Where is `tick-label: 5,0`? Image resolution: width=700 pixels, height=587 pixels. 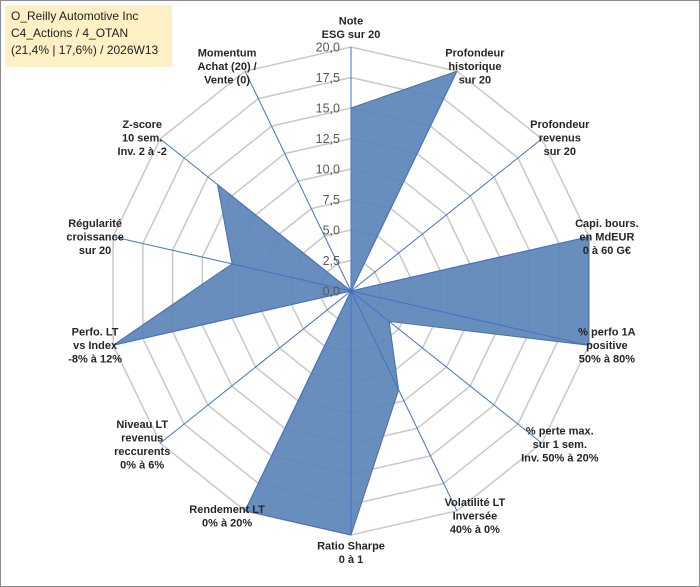
tick-label: 5,0 is located at coordinates (331, 231).